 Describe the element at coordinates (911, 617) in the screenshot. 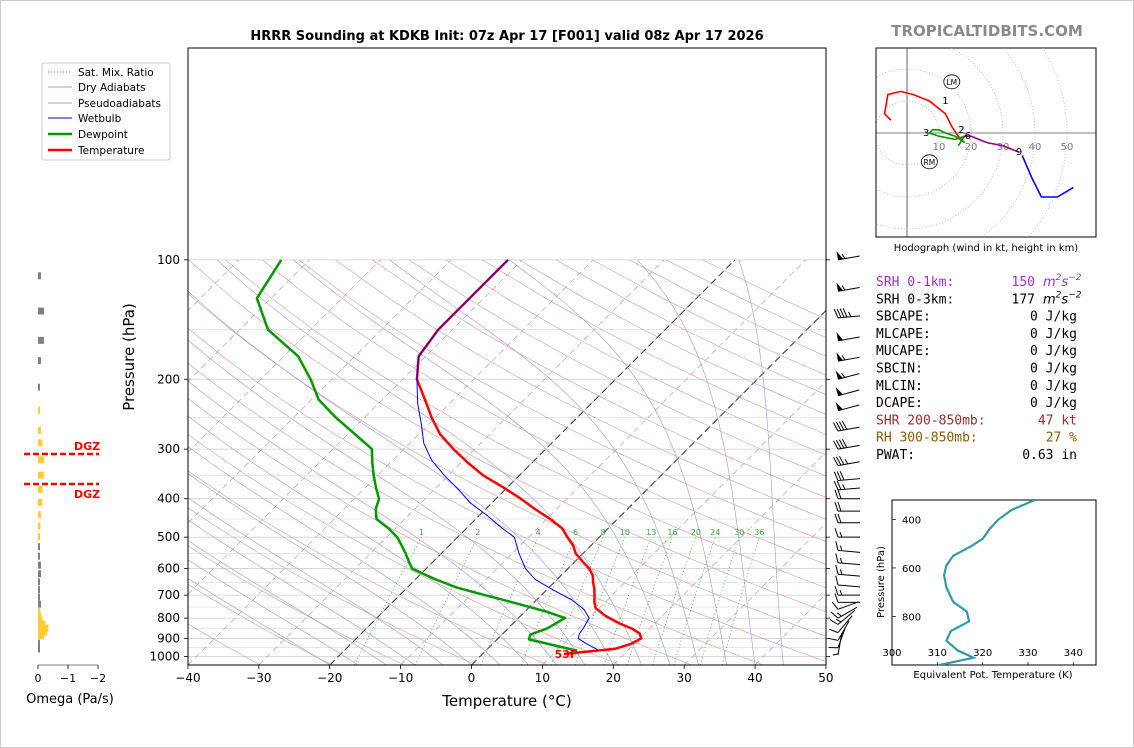

I see `theta-e-y-tick-label: 800` at that location.